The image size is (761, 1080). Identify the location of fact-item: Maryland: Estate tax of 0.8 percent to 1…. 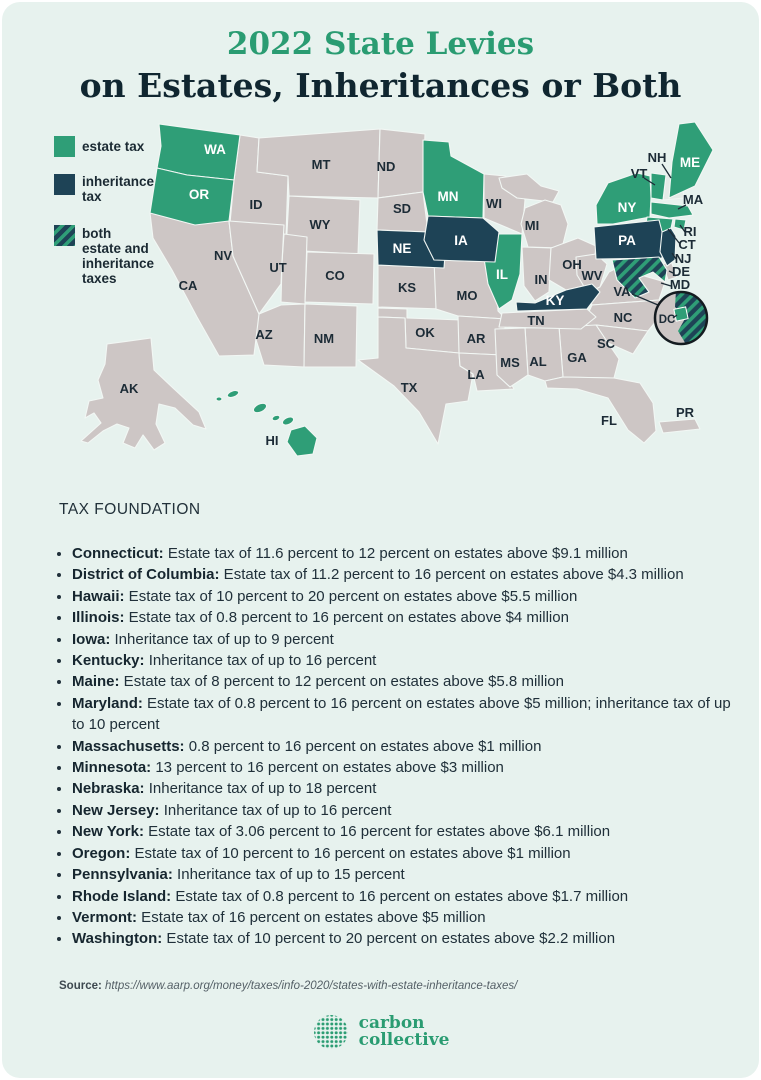
(406, 714).